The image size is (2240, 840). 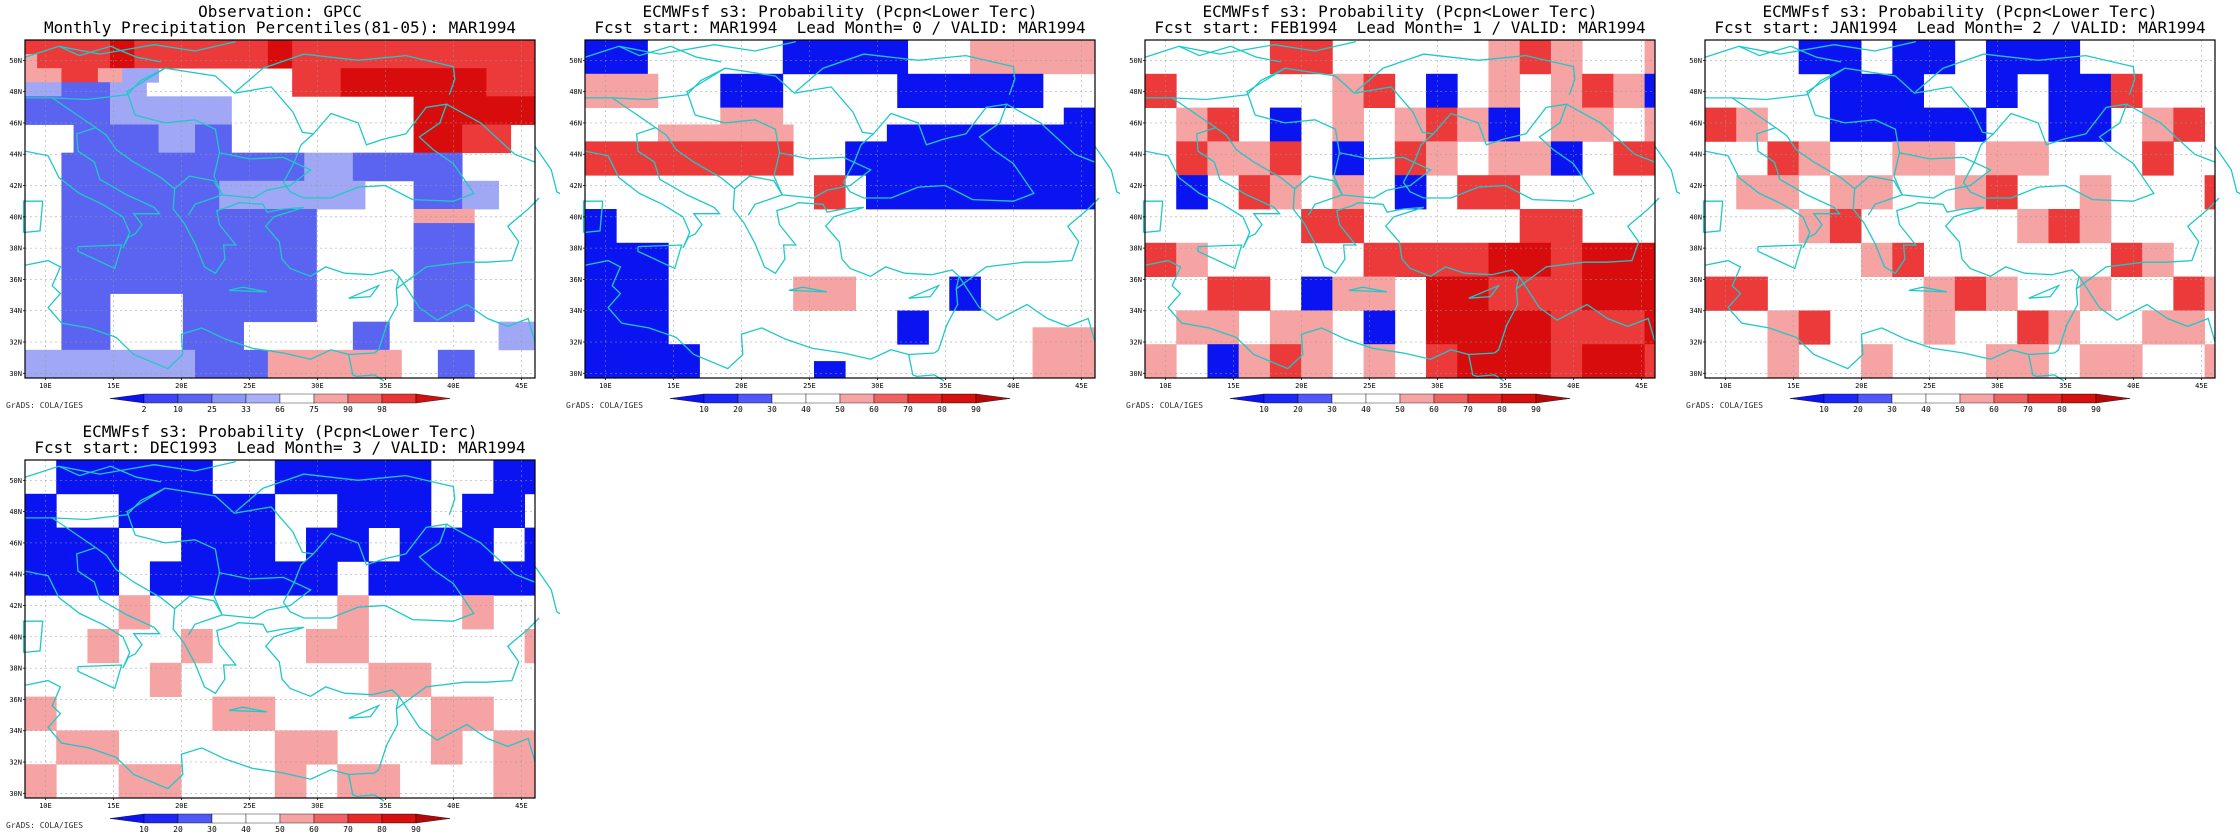 What do you see at coordinates (280, 209) in the screenshot?
I see `map-frame` at bounding box center [280, 209].